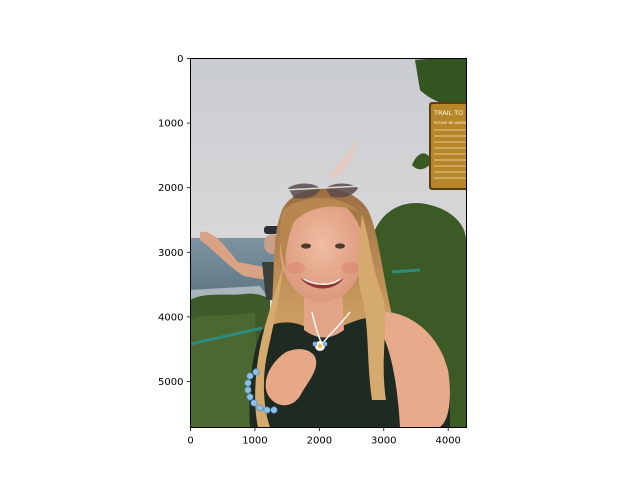 Image resolution: width=640 pixels, height=484 pixels. I want to click on y-tick-label: 4000, so click(170, 317).